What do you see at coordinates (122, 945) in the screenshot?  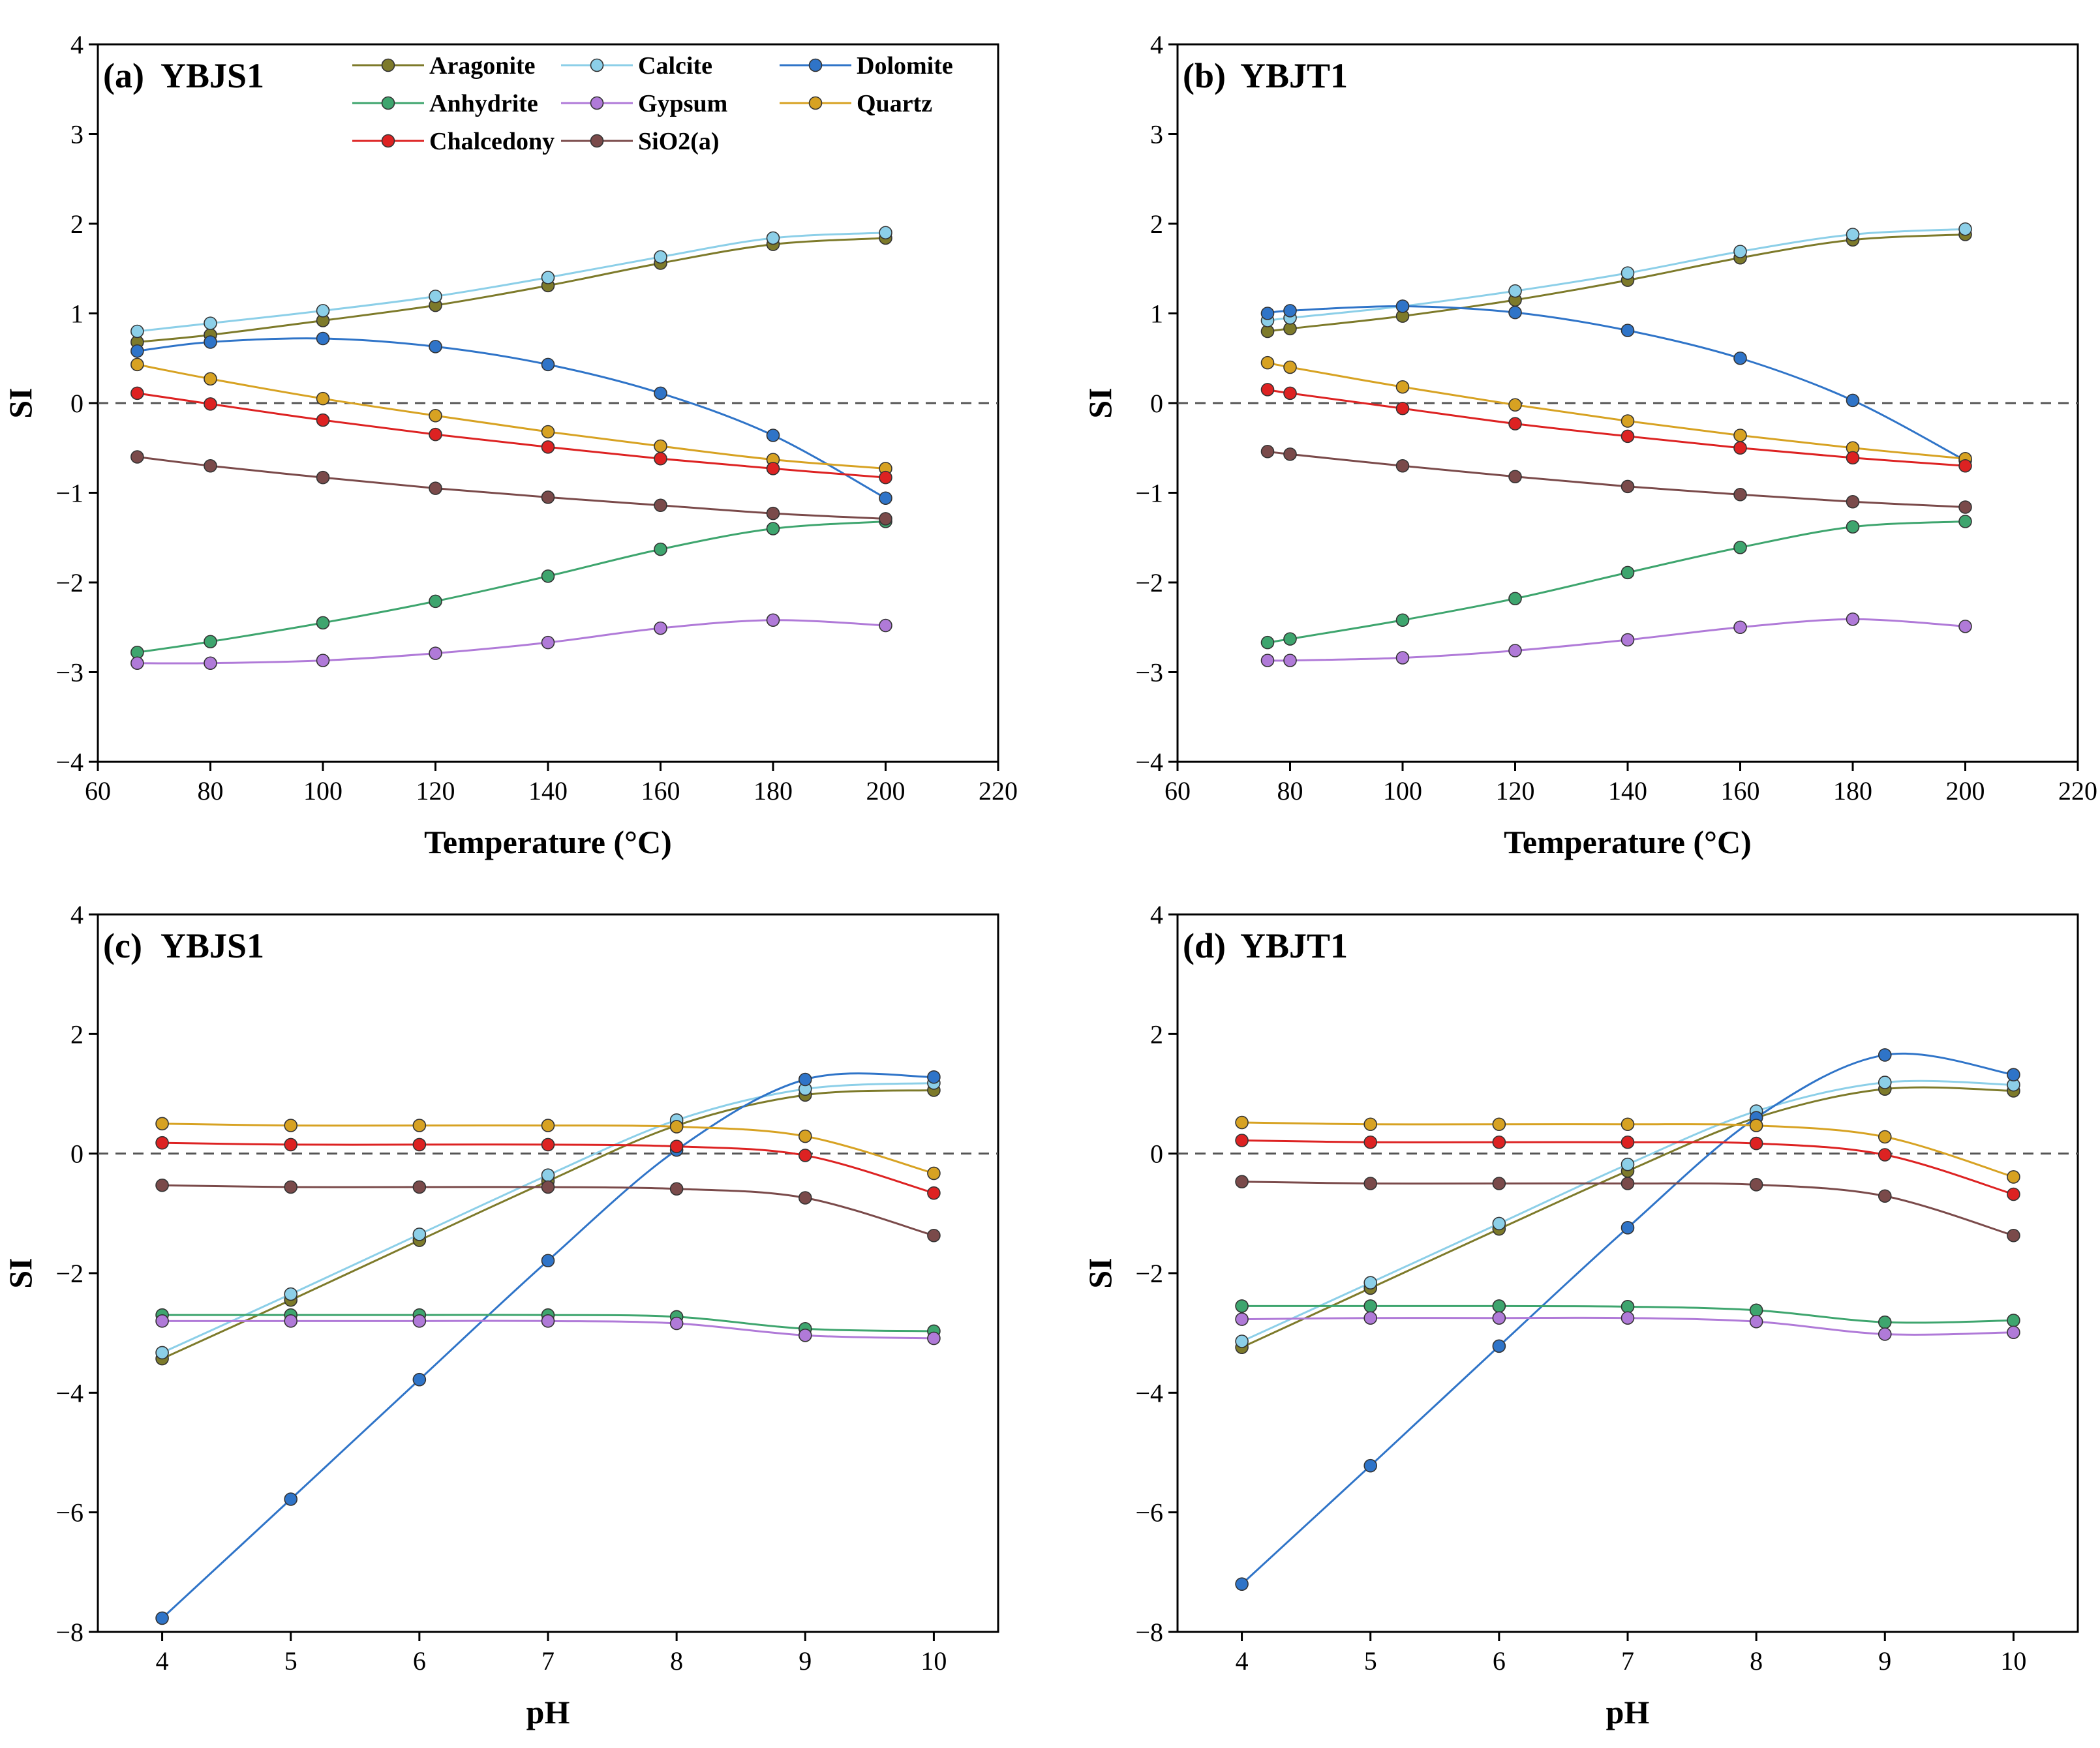 I see `panel-label: (c)` at bounding box center [122, 945].